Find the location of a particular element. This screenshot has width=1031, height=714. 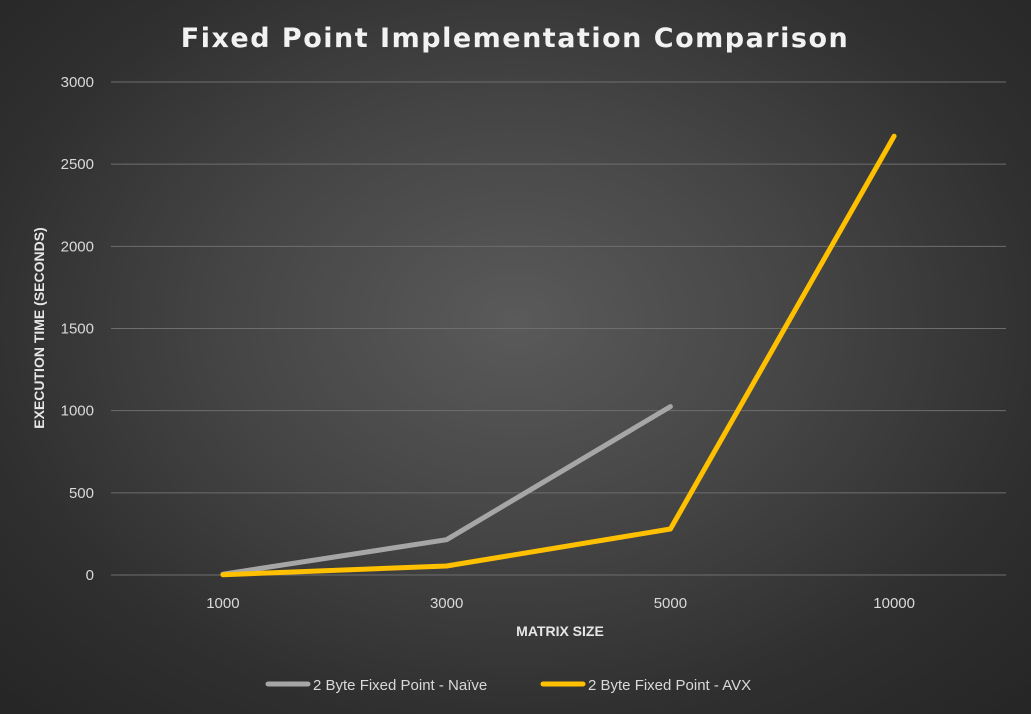

y-tick-label: 500 is located at coordinates (81, 493).